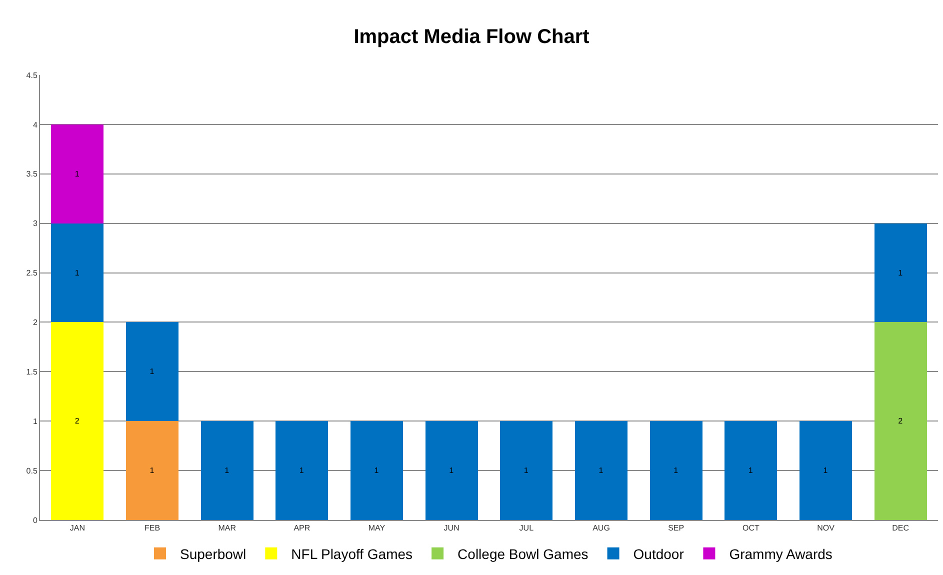 This screenshot has width=943, height=575. What do you see at coordinates (213, 554) in the screenshot?
I see `legend-label: Superbowl` at bounding box center [213, 554].